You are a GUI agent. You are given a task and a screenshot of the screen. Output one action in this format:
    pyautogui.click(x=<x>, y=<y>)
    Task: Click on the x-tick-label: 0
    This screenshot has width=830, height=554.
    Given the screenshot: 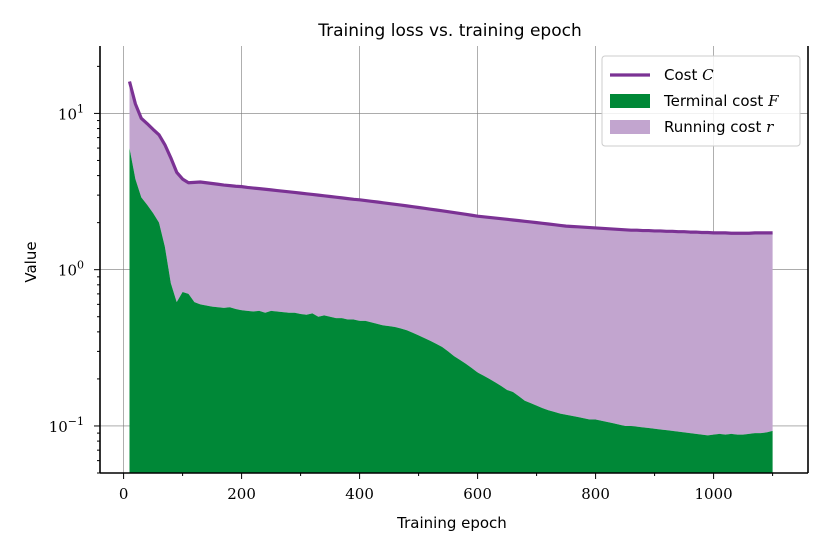 What is the action you would take?
    pyautogui.click(x=124, y=494)
    